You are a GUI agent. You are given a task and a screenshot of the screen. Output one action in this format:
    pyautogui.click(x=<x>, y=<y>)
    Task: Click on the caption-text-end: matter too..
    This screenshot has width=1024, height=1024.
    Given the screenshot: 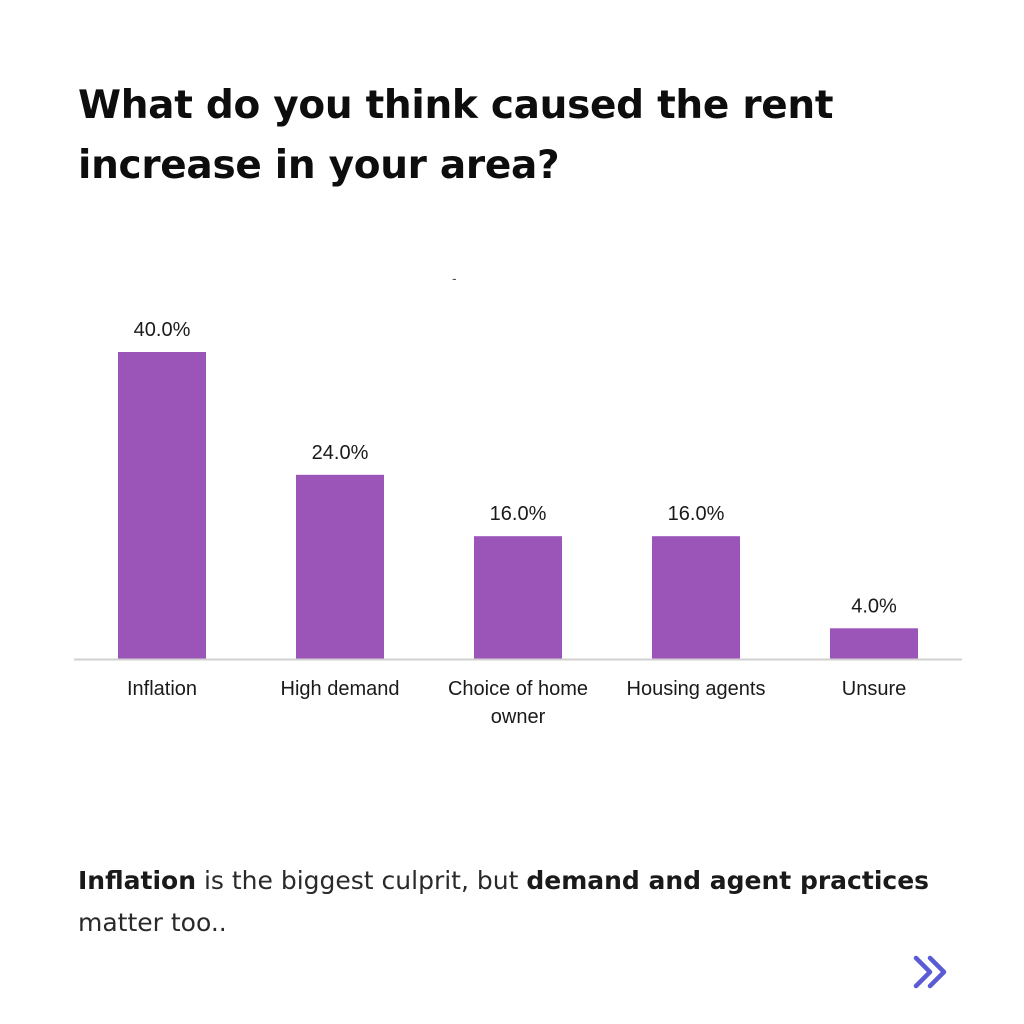 What is the action you would take?
    pyautogui.click(x=152, y=922)
    